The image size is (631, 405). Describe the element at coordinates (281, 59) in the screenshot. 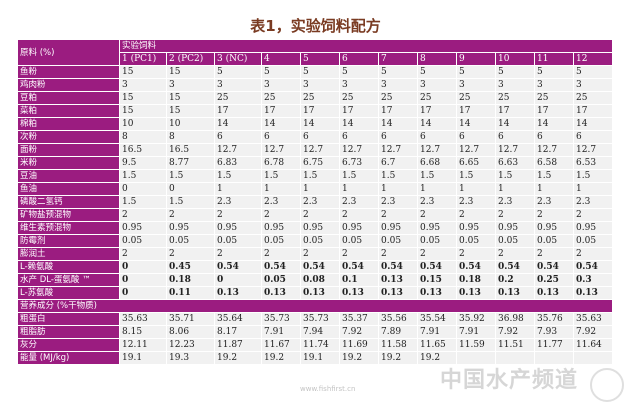

I see `column-header: 4` at that location.